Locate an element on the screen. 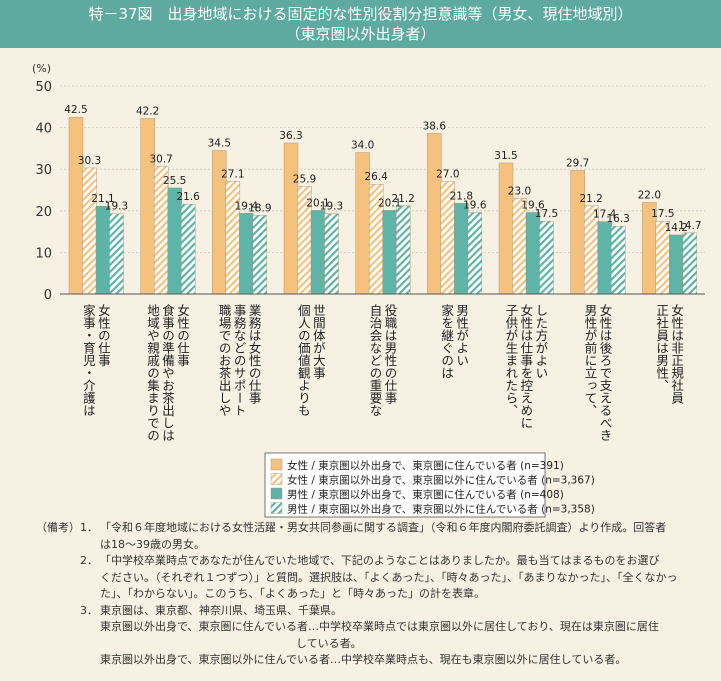 The image size is (721, 681). note-number: 1． is located at coordinates (89, 527).